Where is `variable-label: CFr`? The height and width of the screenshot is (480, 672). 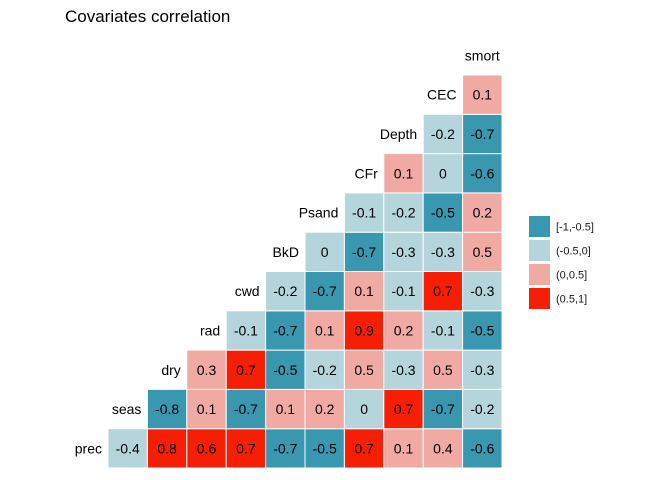
variable-label: CFr is located at coordinates (366, 173).